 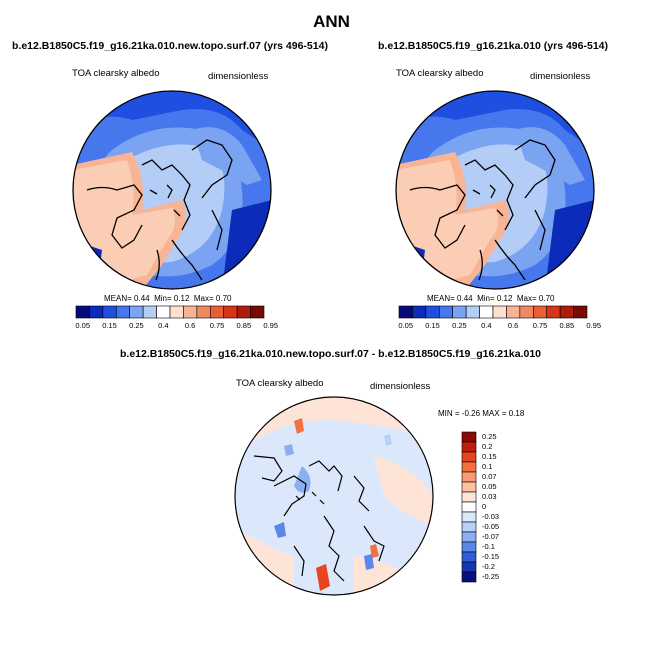 I want to click on colorbar-tick-label: -0.15, so click(x=491, y=556).